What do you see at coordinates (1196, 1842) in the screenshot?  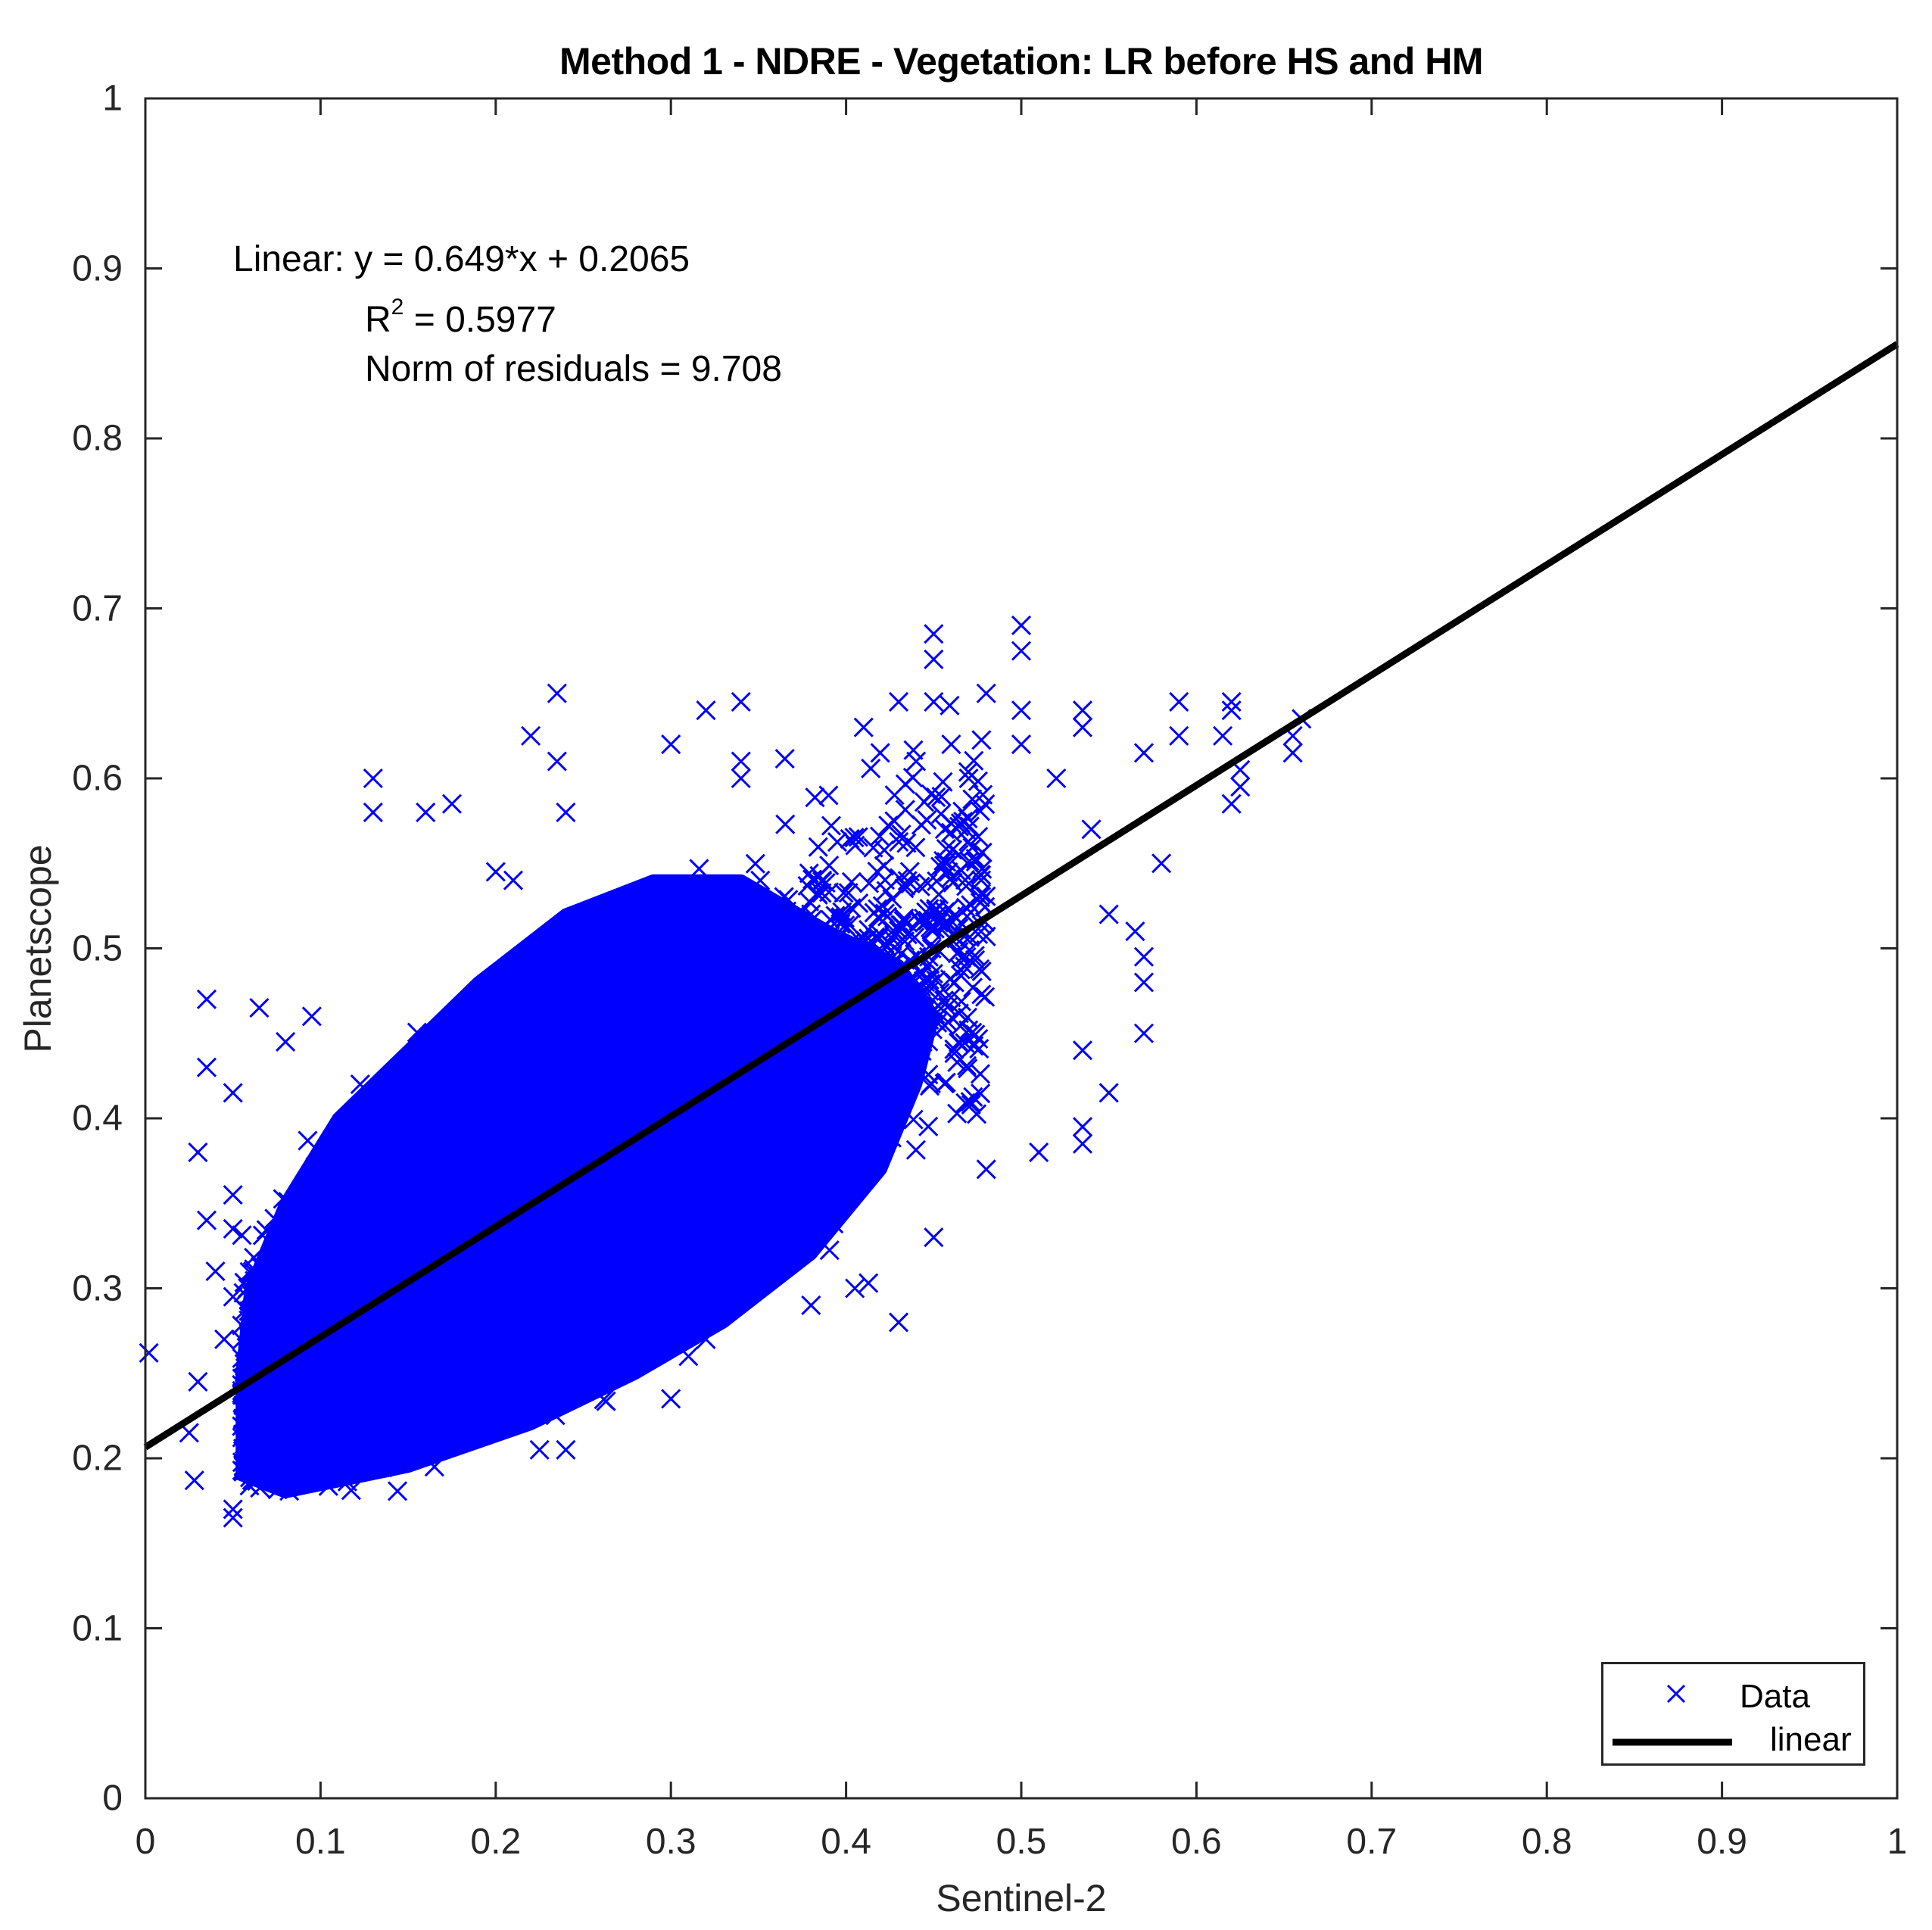 I see `x-tick-label: 0.6` at bounding box center [1196, 1842].